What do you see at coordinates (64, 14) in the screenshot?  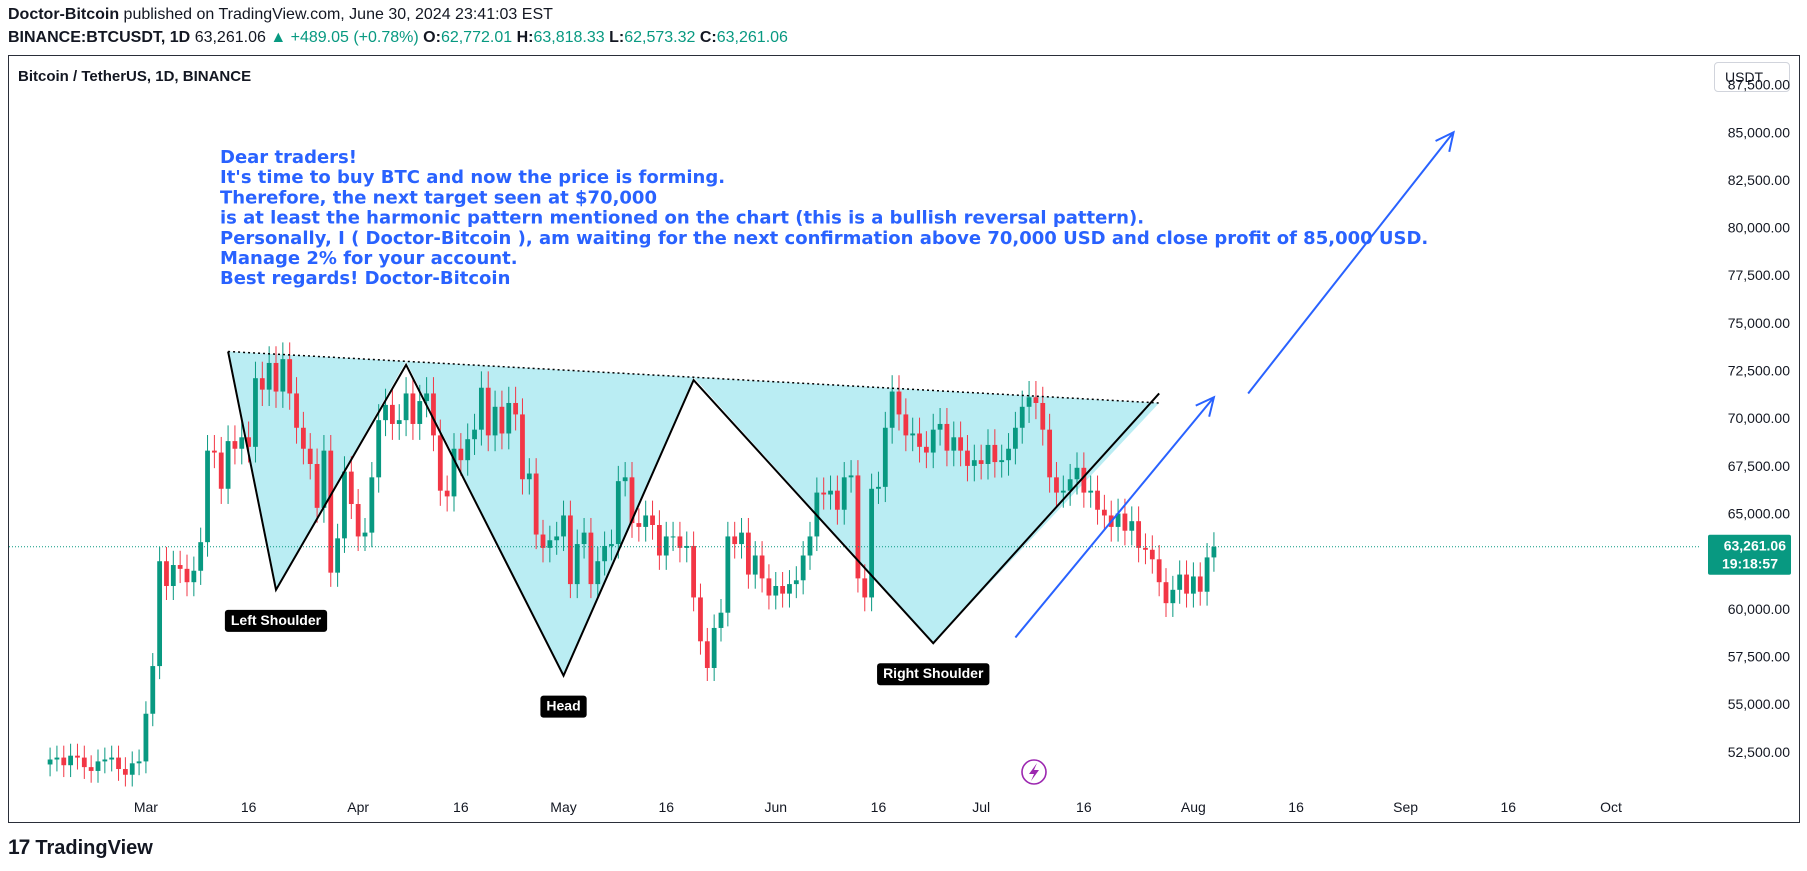 I see `author-name: Doctor-Bitcoin` at bounding box center [64, 14].